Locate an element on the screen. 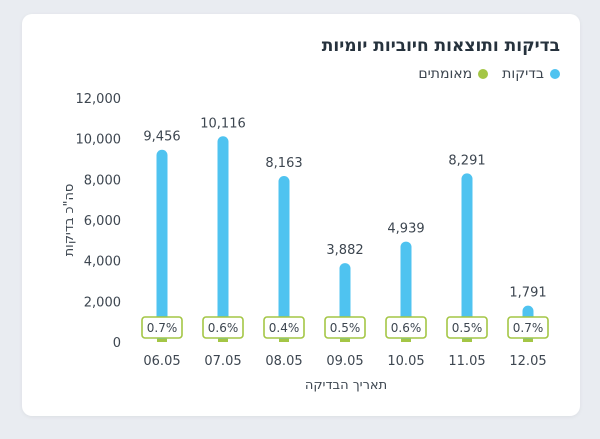 Image resolution: width=600 pixels, height=439 pixels. legend: בדיקות מאומתים is located at coordinates (489, 74).